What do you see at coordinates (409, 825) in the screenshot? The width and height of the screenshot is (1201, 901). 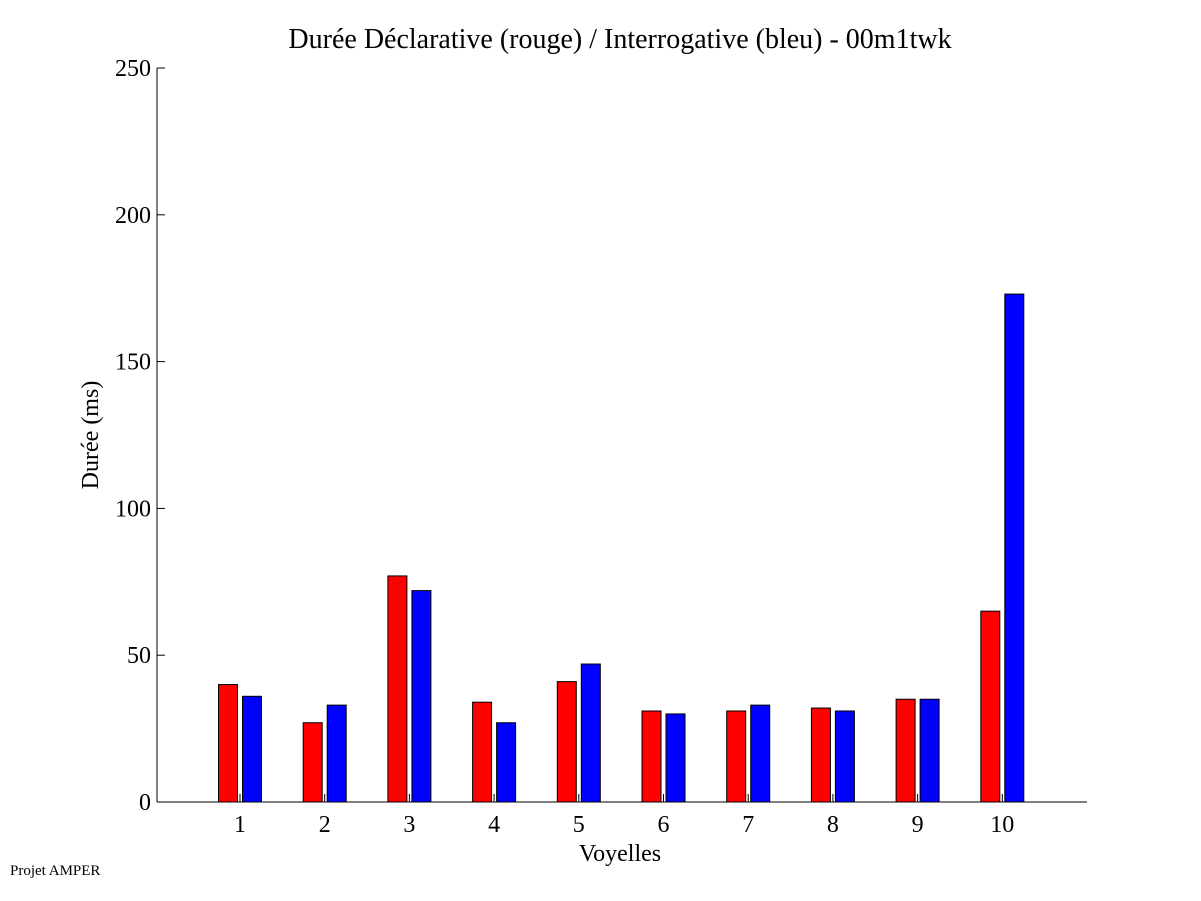 I see `x-tick-label: 3` at bounding box center [409, 825].